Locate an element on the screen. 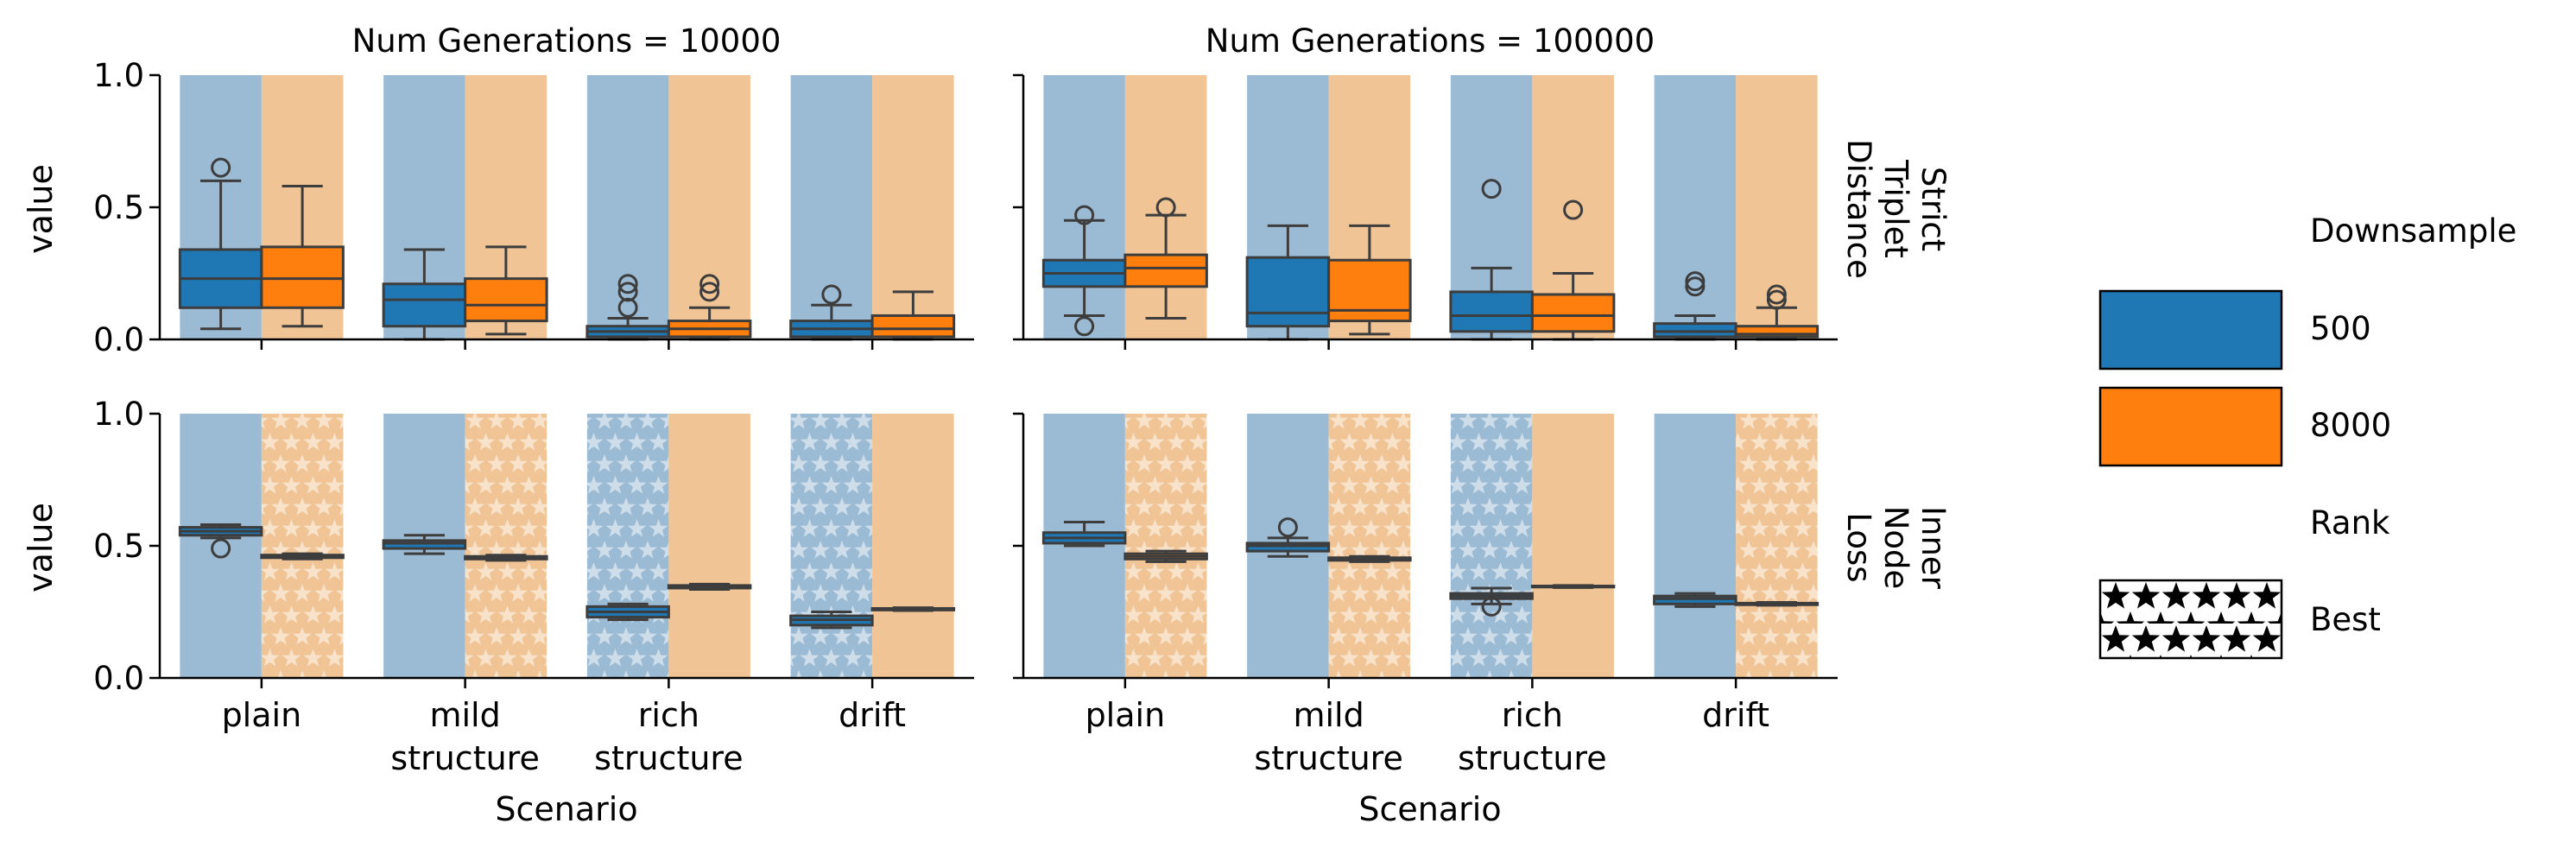  y-tick-label: 0.0 is located at coordinates (118, 678).